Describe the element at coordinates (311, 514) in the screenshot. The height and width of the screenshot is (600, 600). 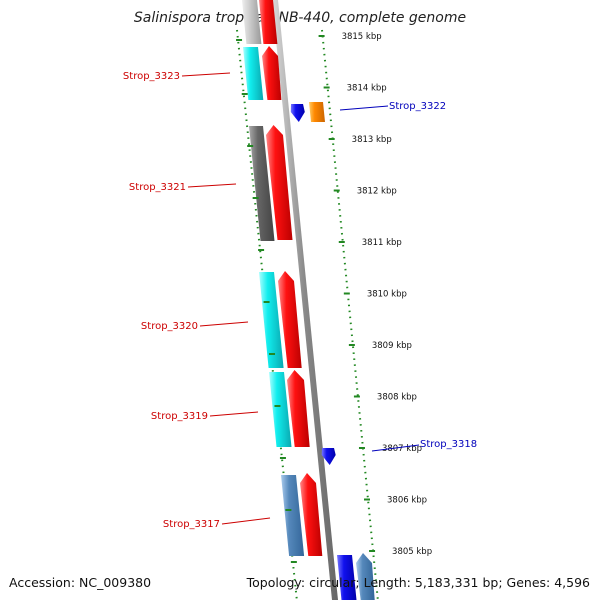
I see `gene-red-3317-plus` at that location.